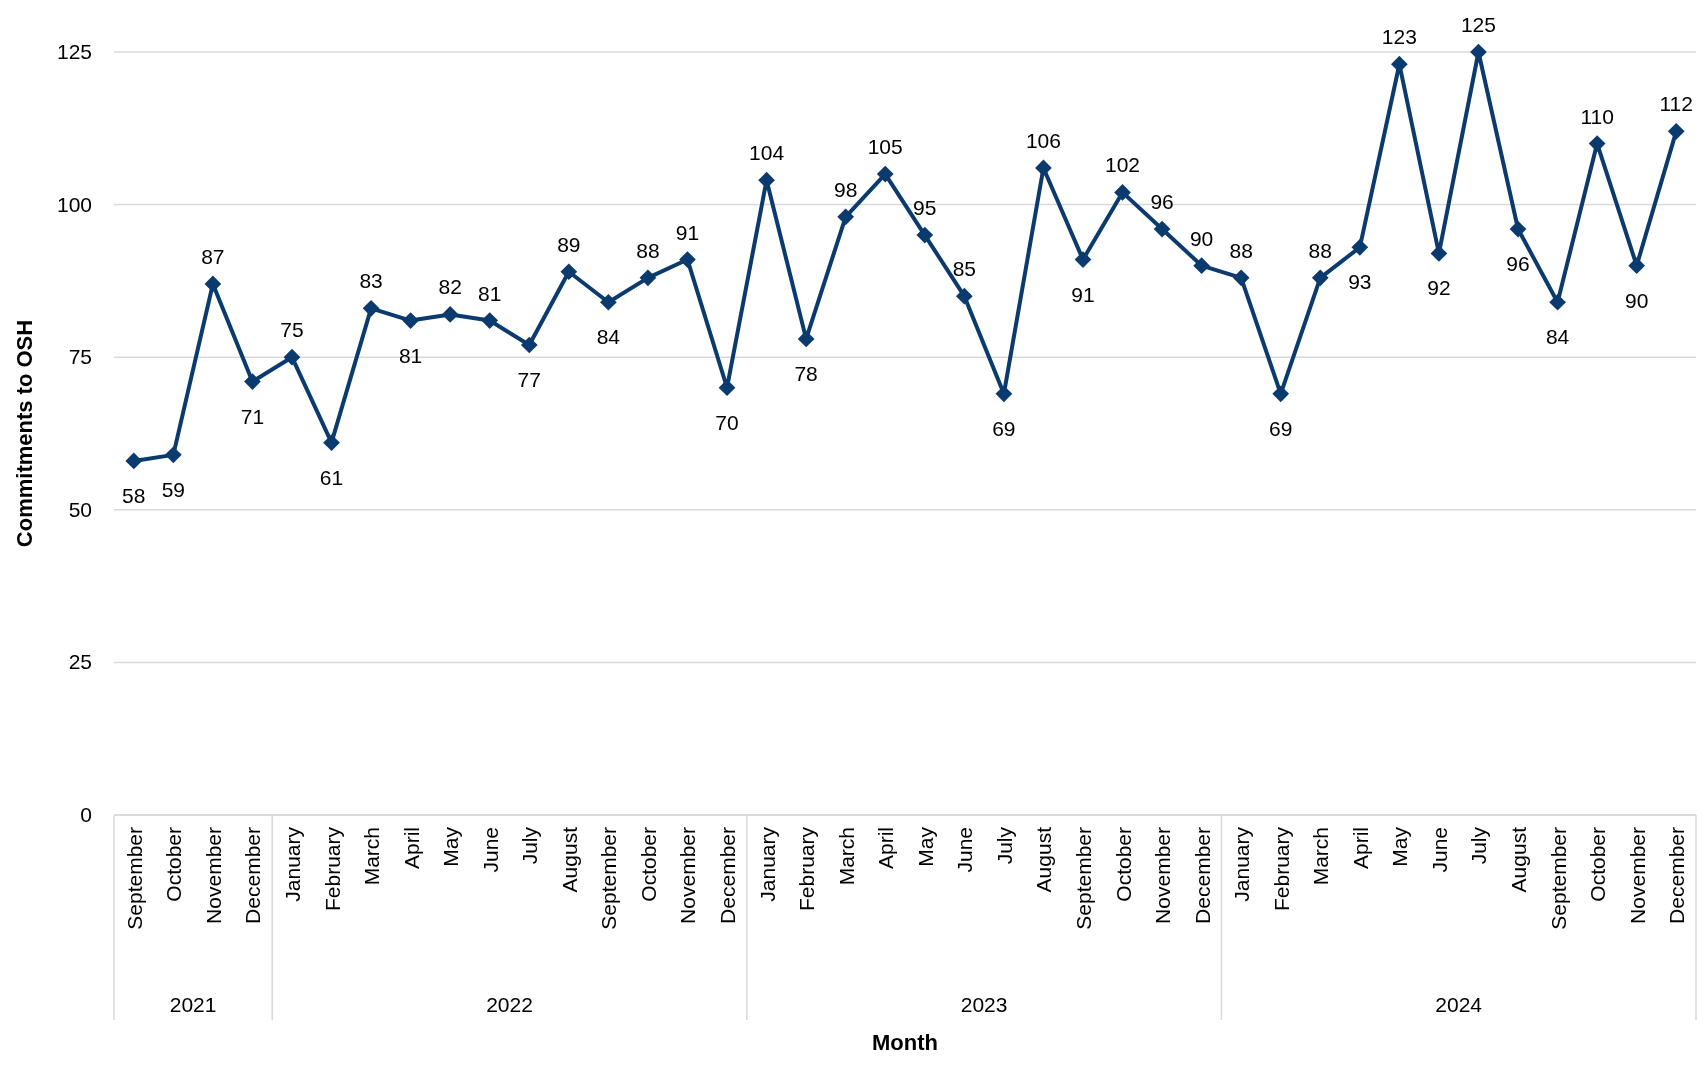  What do you see at coordinates (1459, 1004) in the screenshot?
I see `text: 2024` at bounding box center [1459, 1004].